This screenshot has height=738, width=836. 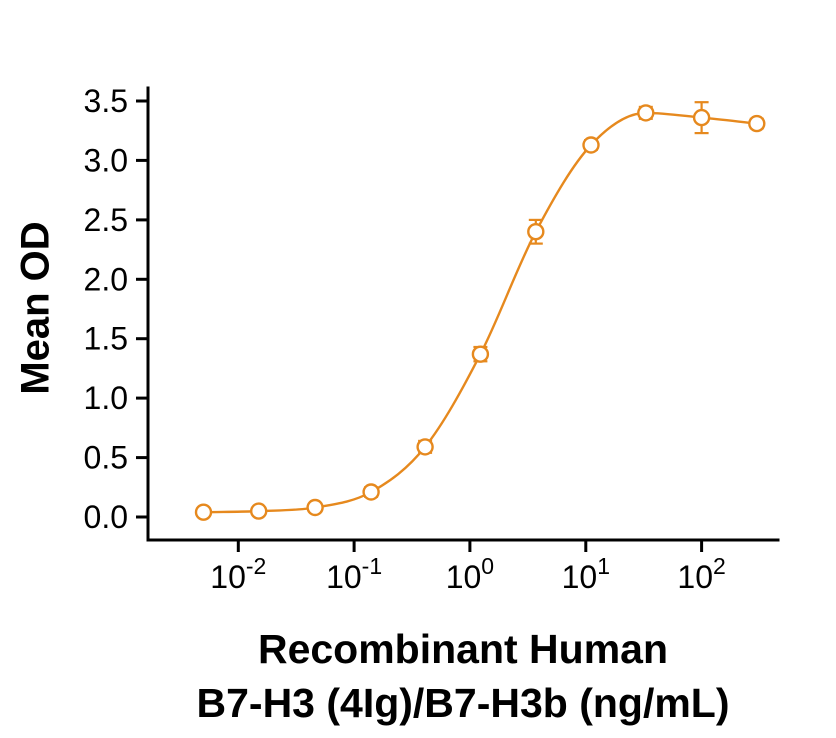 What do you see at coordinates (35, 308) in the screenshot?
I see `y-axis-title: Mean OD` at bounding box center [35, 308].